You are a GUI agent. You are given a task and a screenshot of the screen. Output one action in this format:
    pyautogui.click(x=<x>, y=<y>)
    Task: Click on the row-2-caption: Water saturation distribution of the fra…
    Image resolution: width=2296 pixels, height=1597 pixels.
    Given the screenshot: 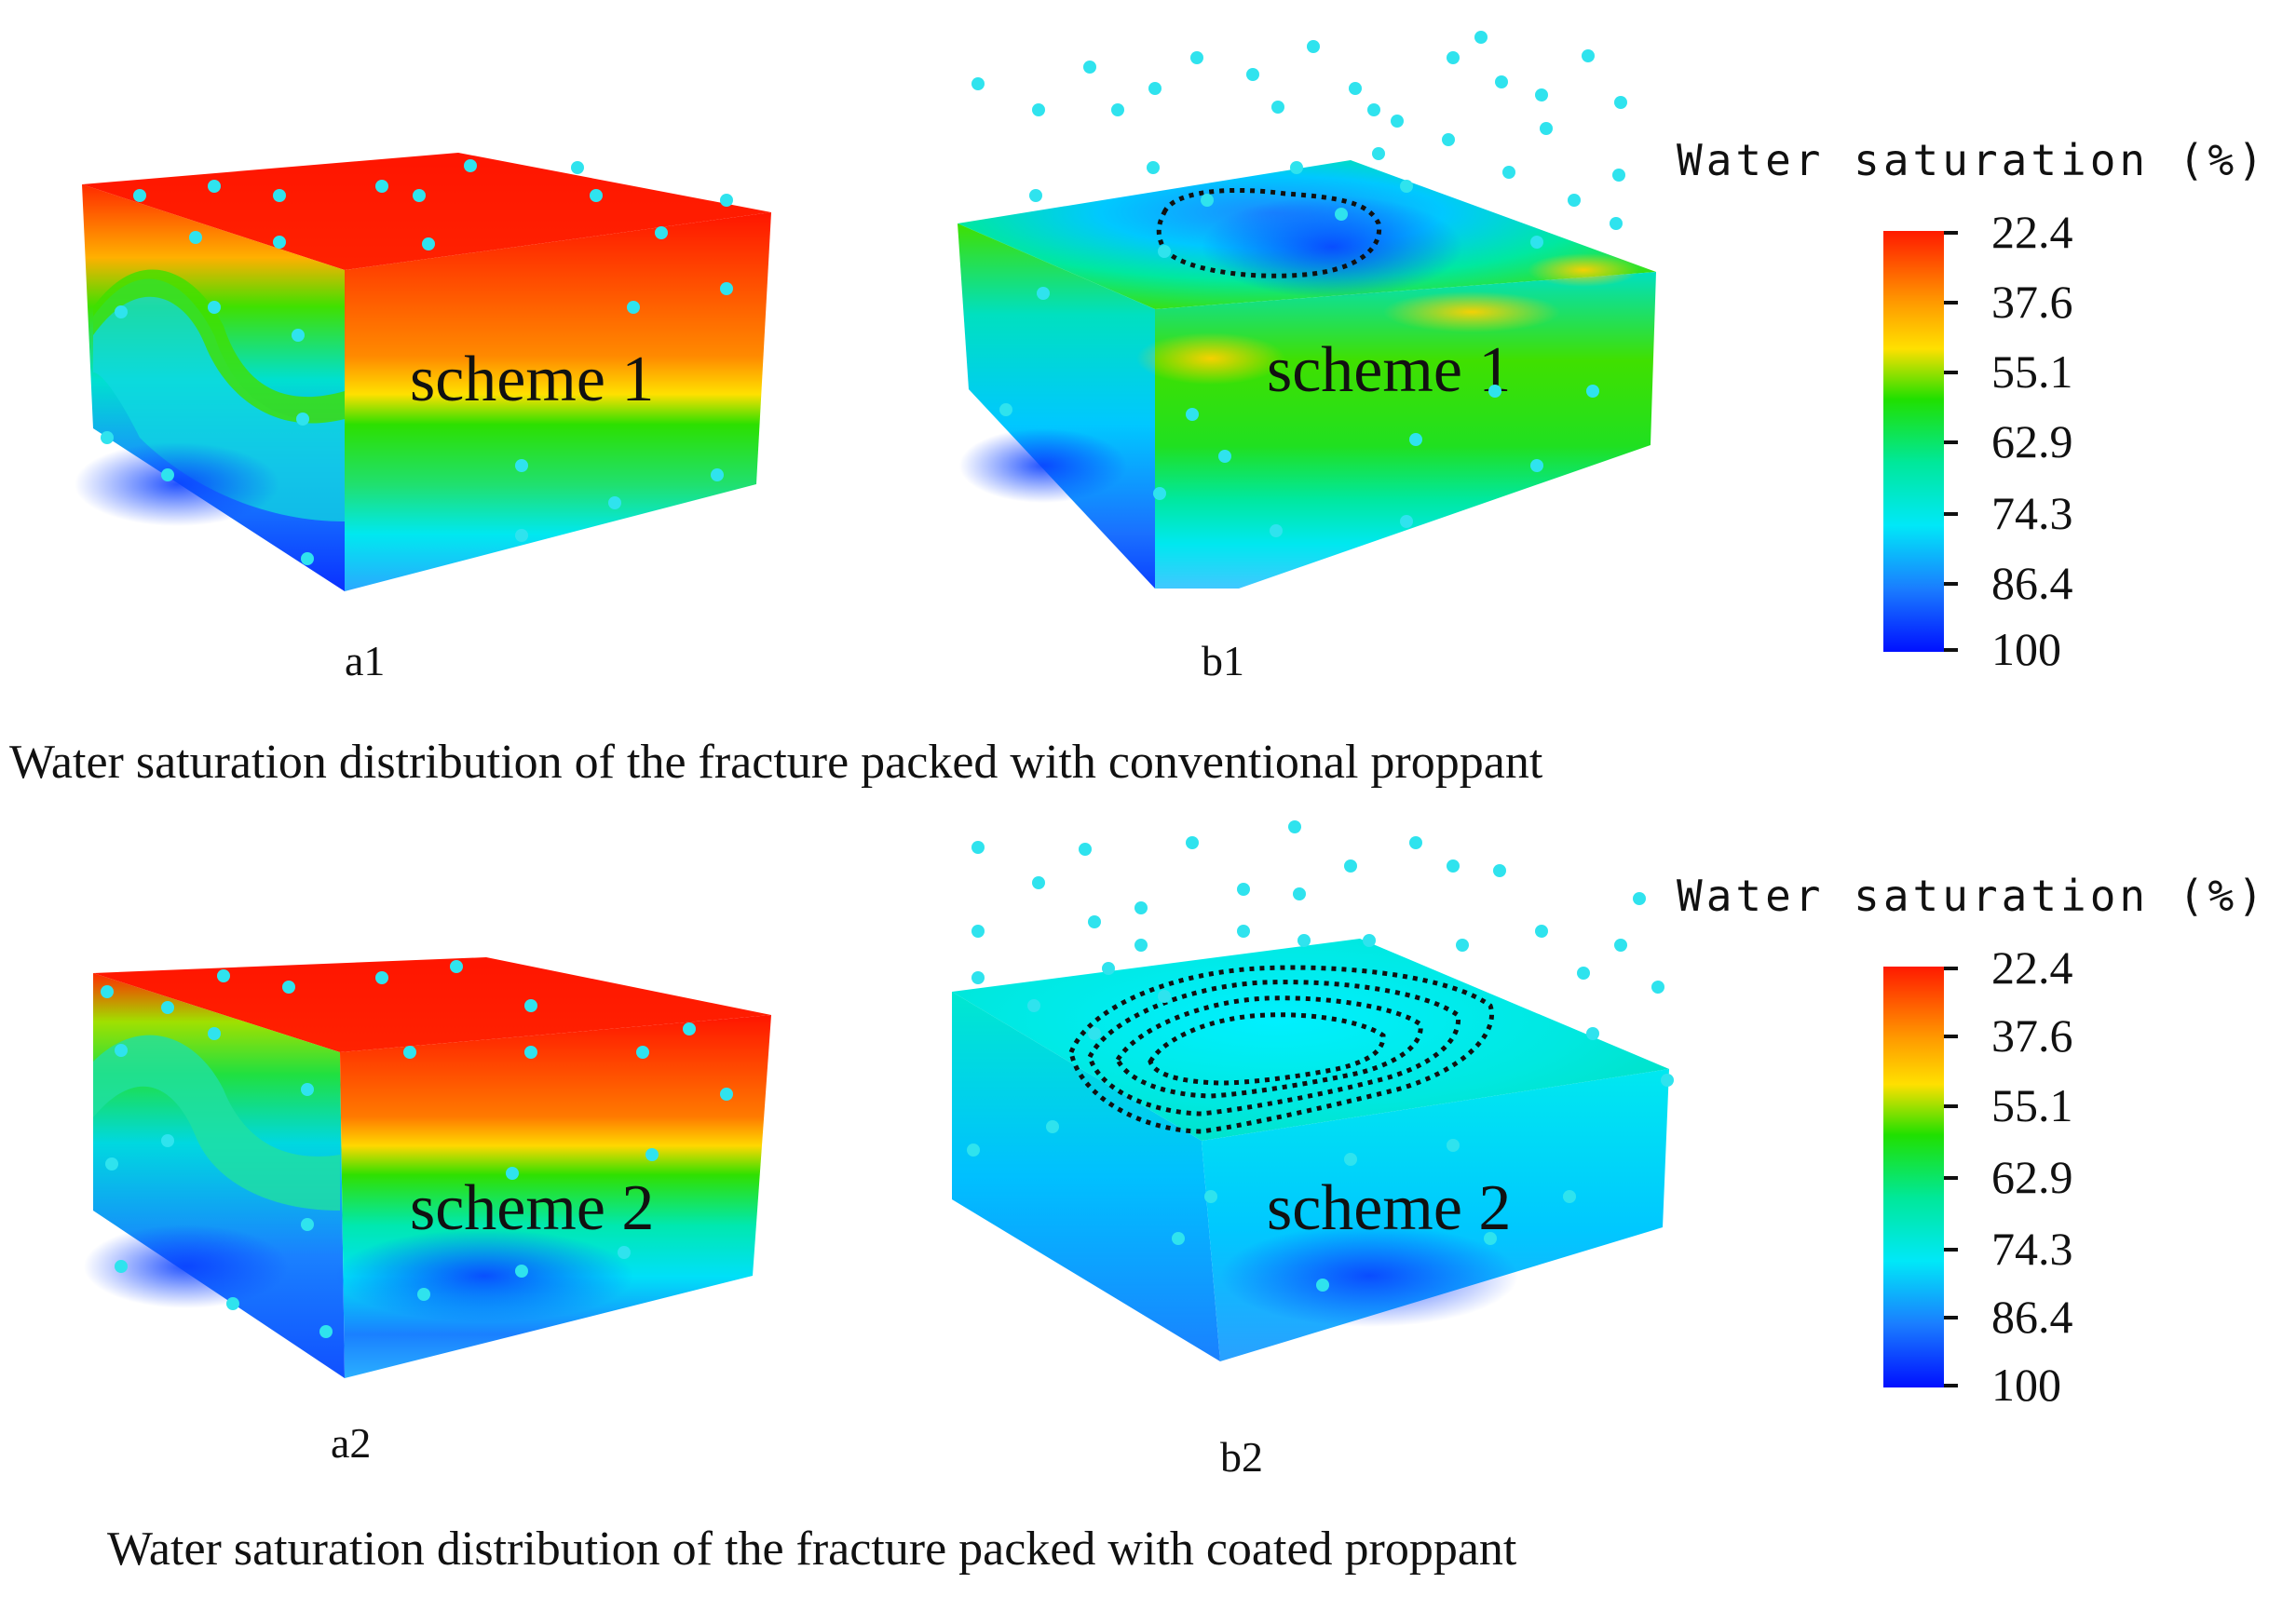 What is the action you would take?
    pyautogui.click(x=812, y=1549)
    